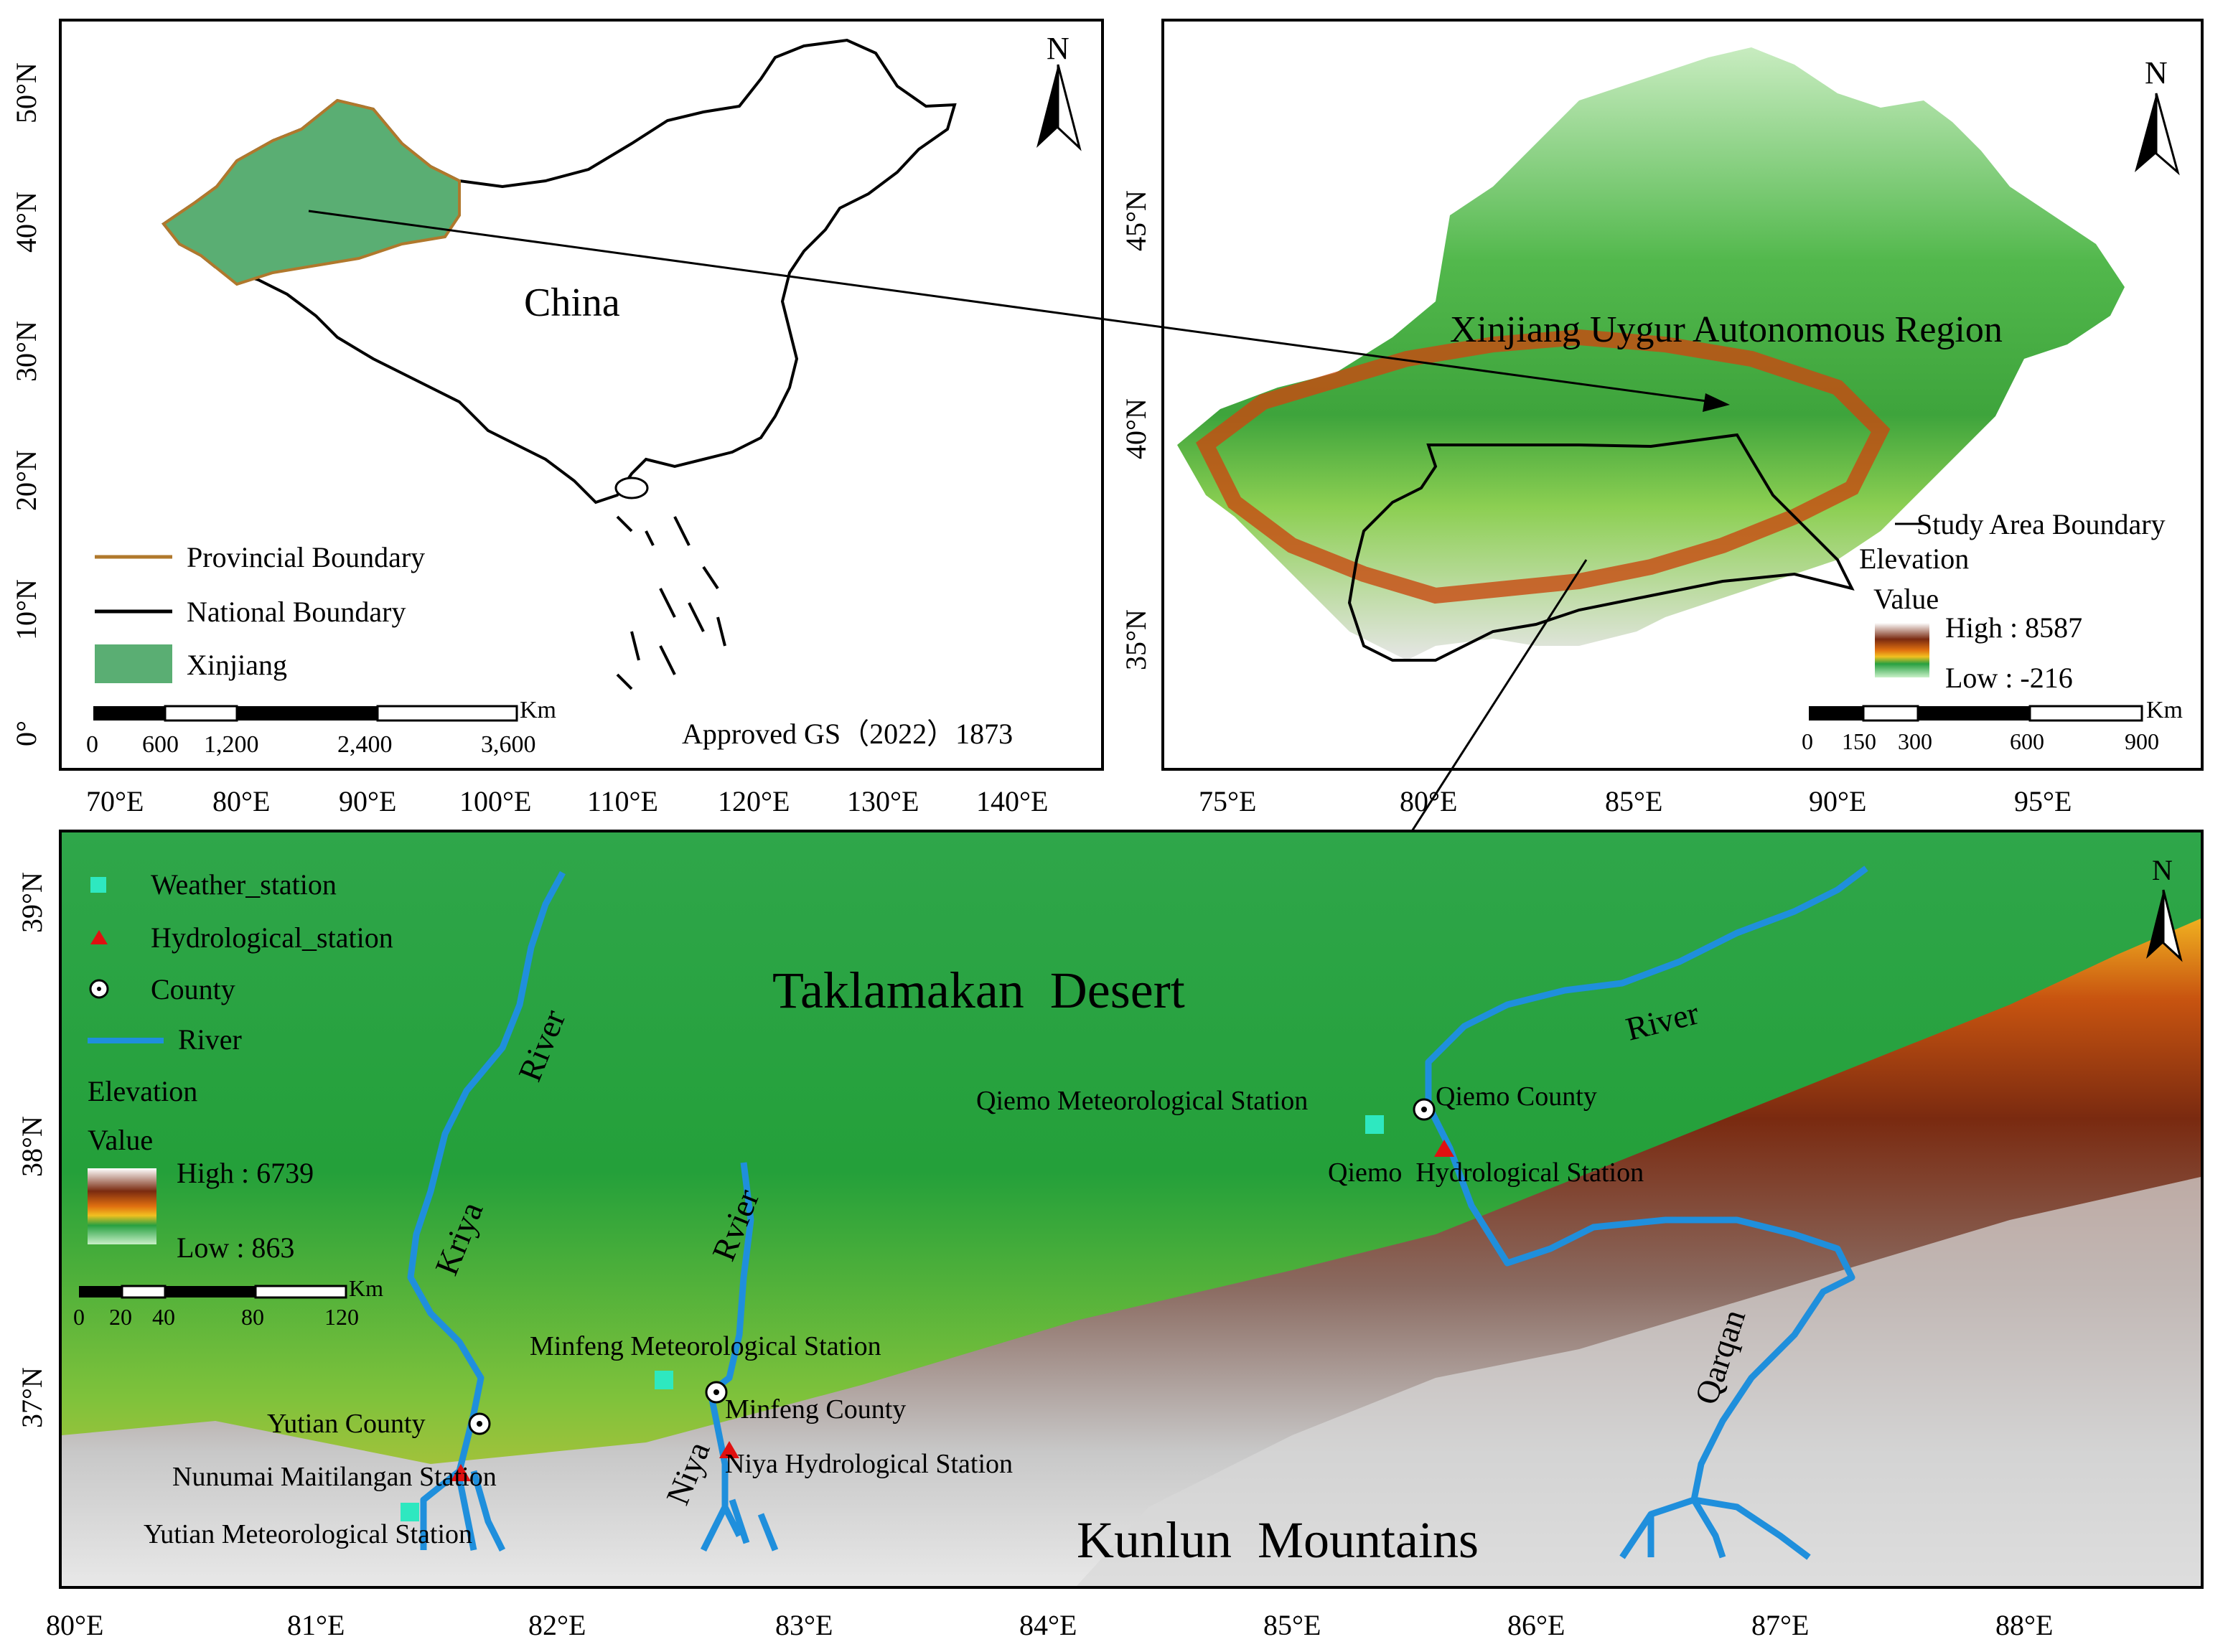 This screenshot has width=2228, height=1652. Describe the element at coordinates (2157, 115) in the screenshot. I see `north-arrow-b: N` at that location.